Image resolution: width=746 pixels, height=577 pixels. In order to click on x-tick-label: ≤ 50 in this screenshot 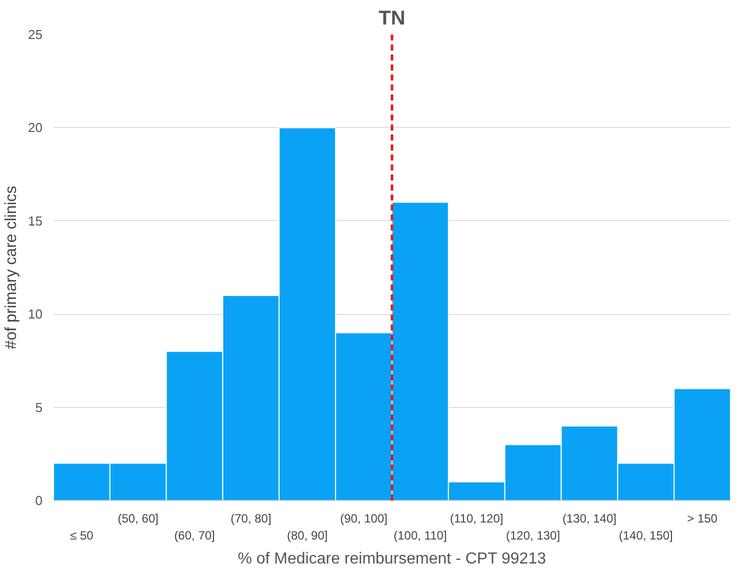, I will do `click(82, 535)`.